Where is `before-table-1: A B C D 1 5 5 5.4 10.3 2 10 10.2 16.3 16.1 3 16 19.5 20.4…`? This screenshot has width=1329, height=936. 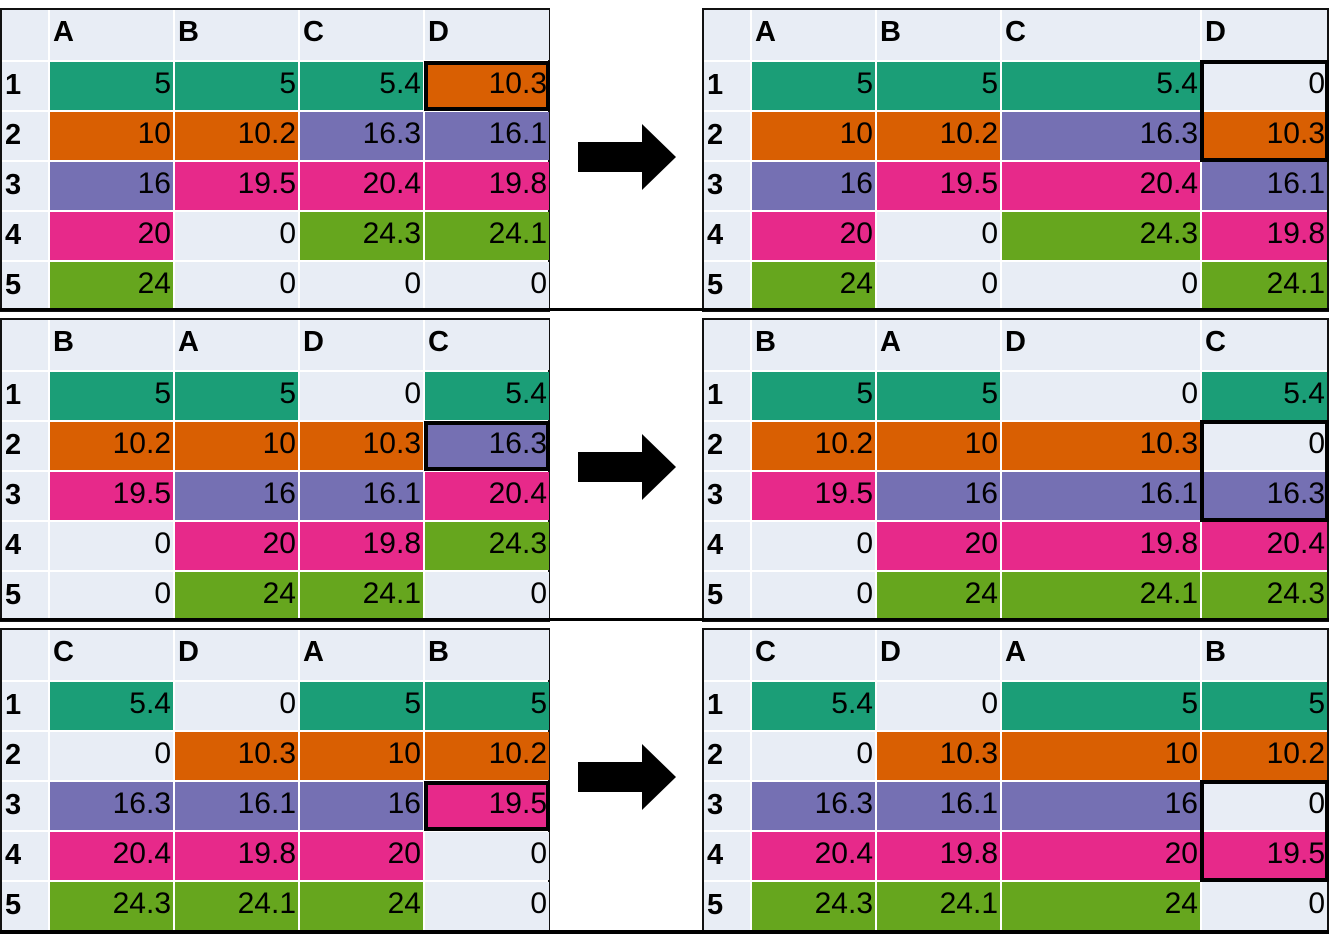 before-table-1: A B C D 1 5 5 5.4 10.3 2 10 10.2 16.3 16.1 3 16 19.5 20.4… is located at coordinates (275, 160).